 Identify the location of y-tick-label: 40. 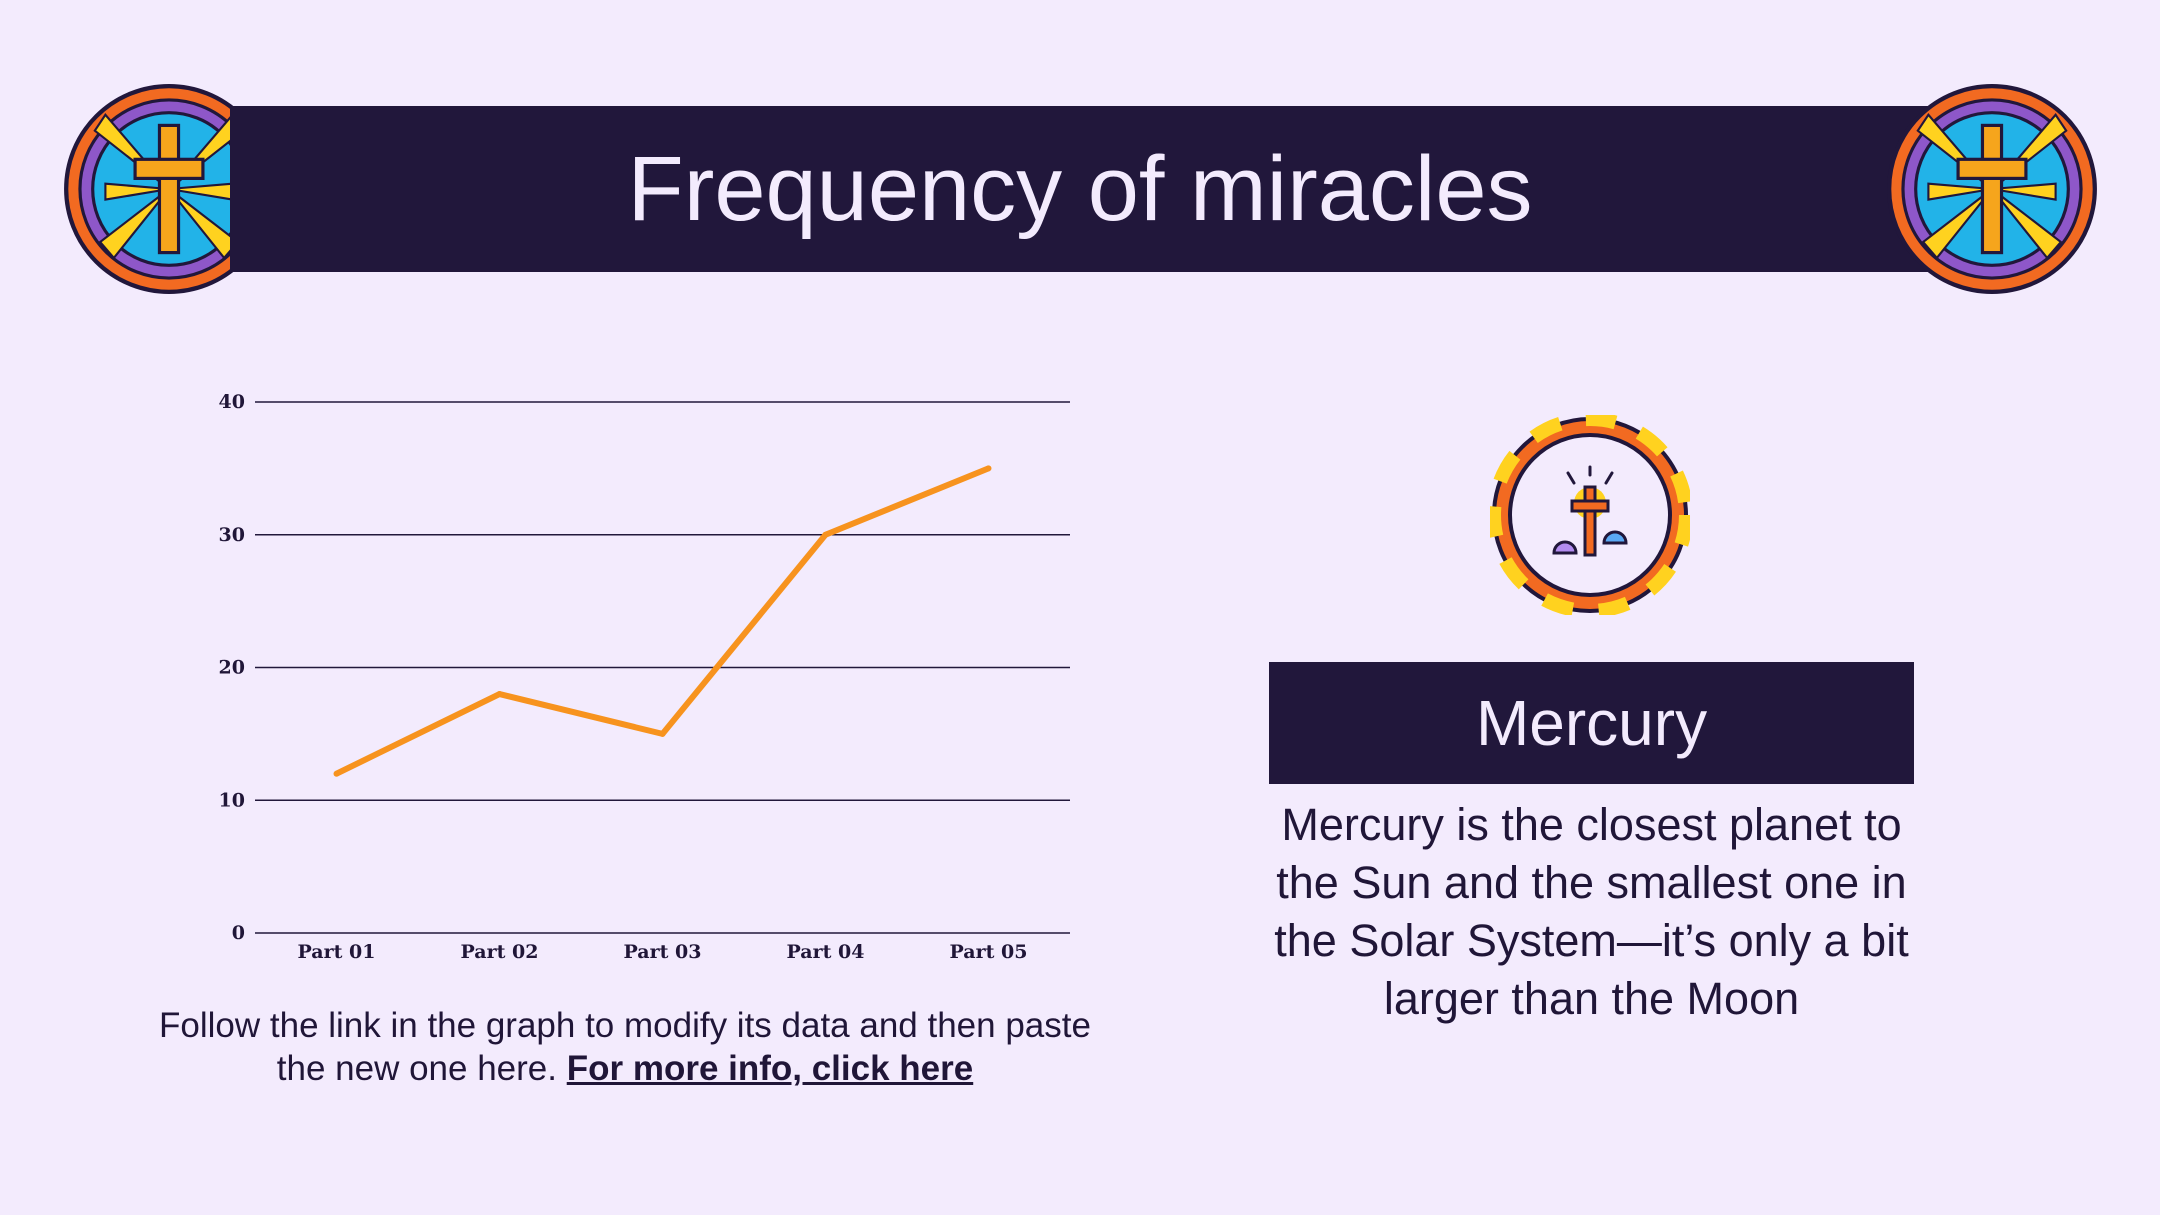
(232, 402).